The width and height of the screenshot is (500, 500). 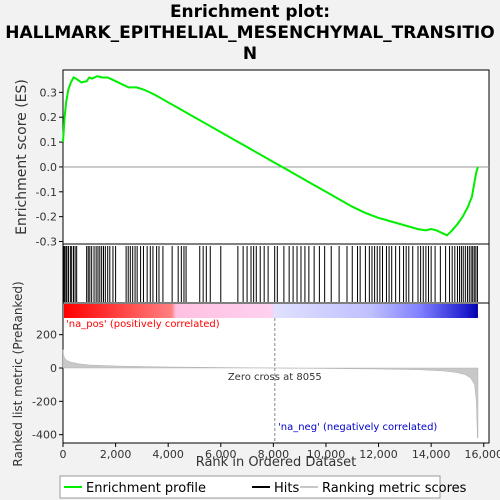 I want to click on x-tick-label: 2,000, so click(x=116, y=454).